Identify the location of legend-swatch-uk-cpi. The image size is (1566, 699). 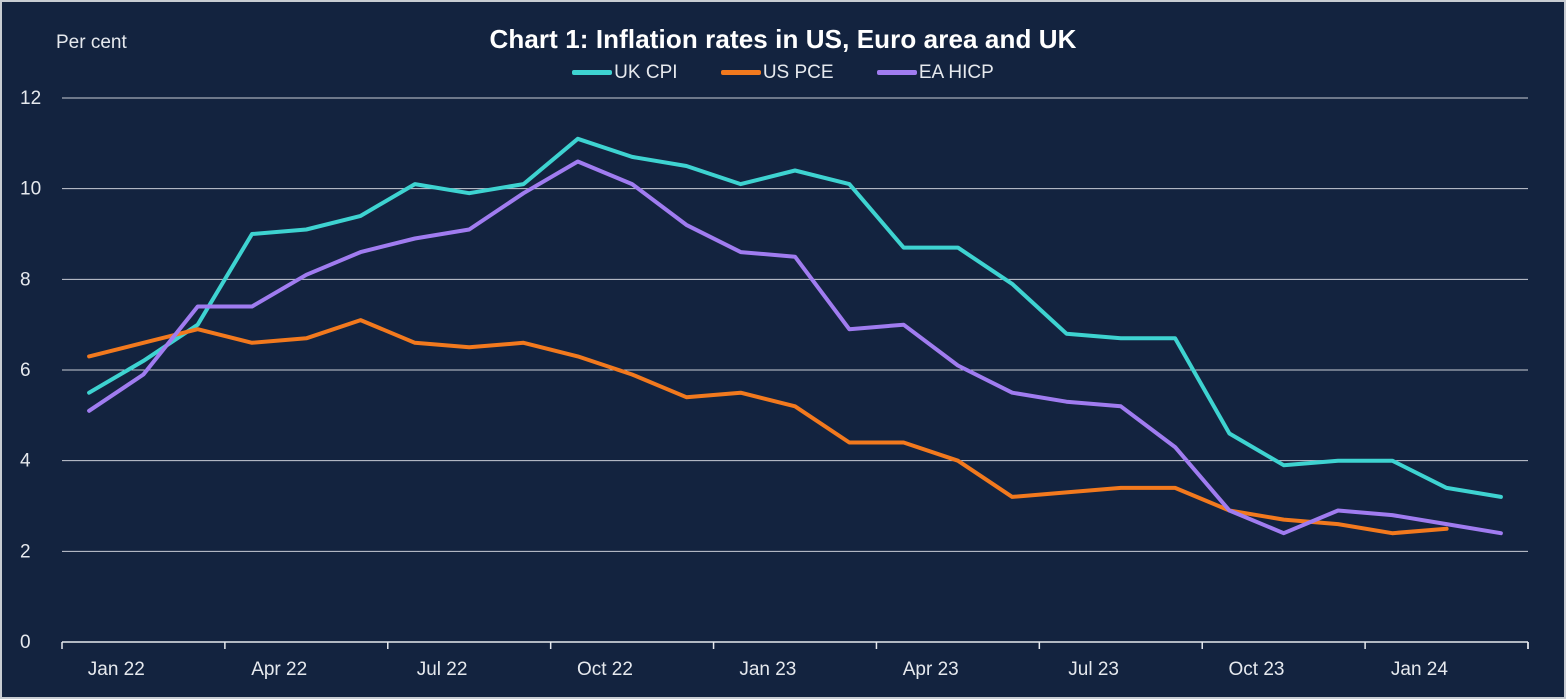
(592, 72).